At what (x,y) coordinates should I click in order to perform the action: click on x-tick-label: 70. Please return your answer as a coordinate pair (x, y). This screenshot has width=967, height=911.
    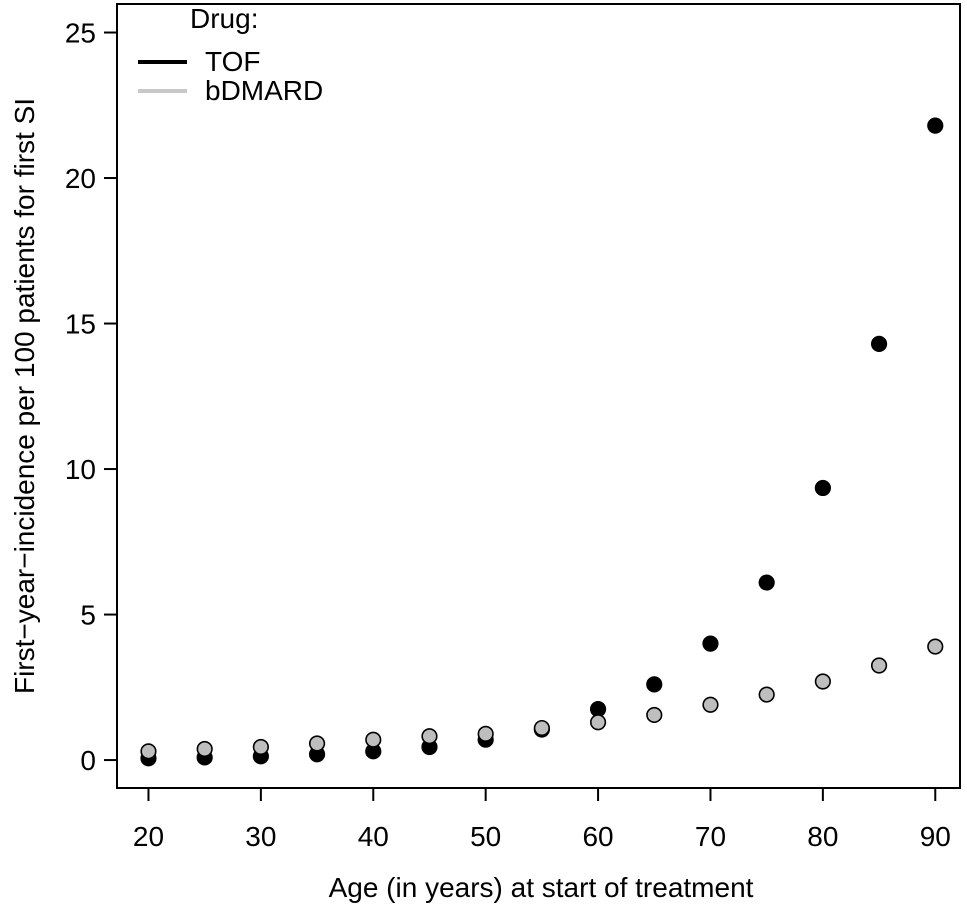
    Looking at the image, I should click on (710, 836).